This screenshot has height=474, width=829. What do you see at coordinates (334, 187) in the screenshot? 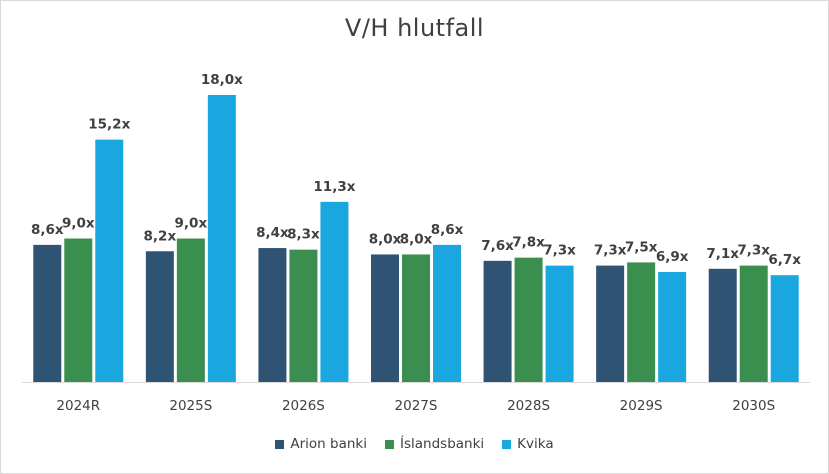
I see `data-label: 11,3x` at bounding box center [334, 187].